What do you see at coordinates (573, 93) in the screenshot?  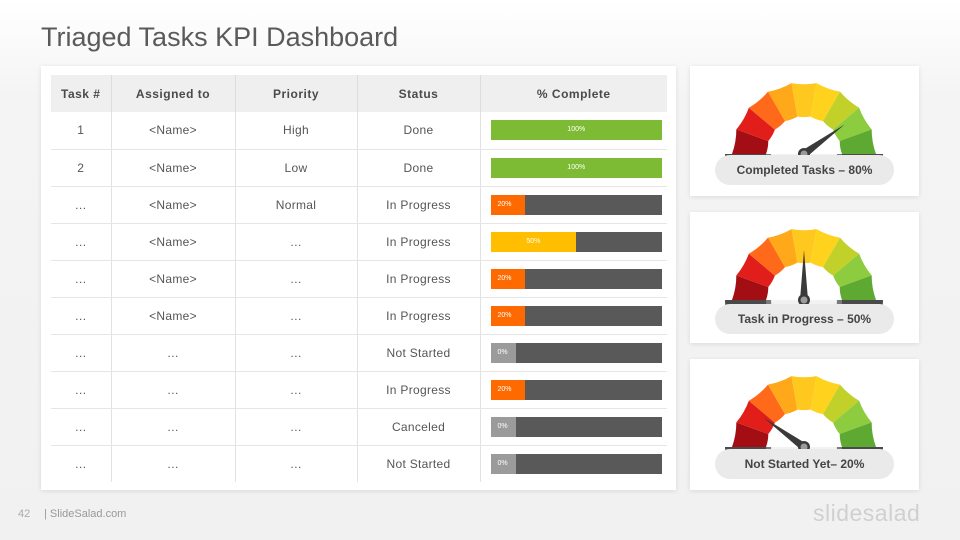 I see `column-header-complete: % Complete` at bounding box center [573, 93].